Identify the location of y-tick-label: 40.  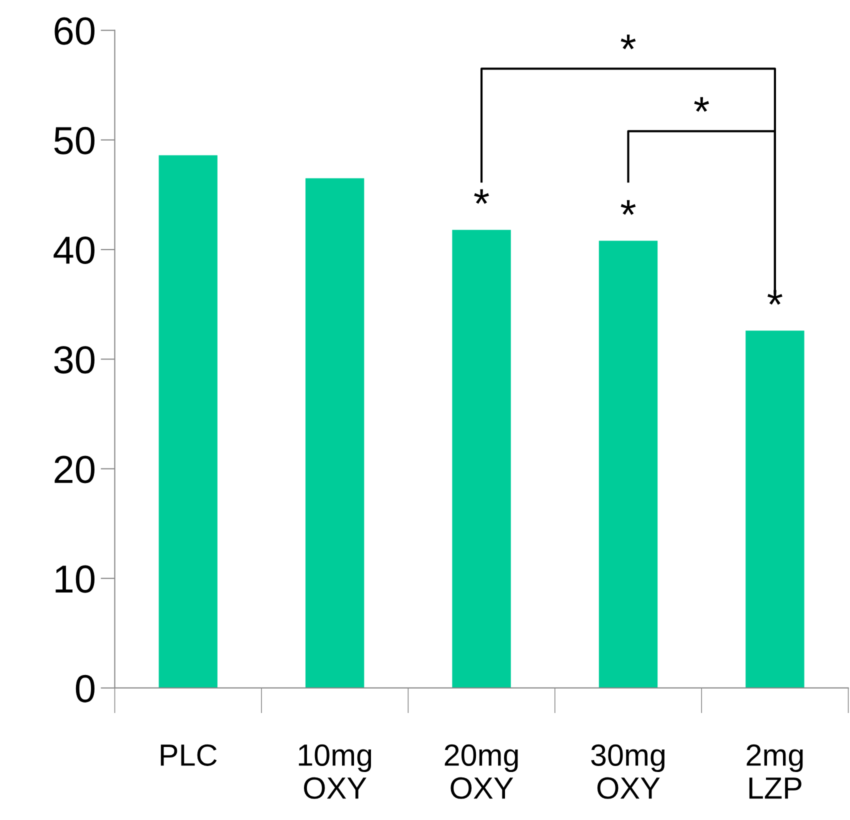
(74, 250).